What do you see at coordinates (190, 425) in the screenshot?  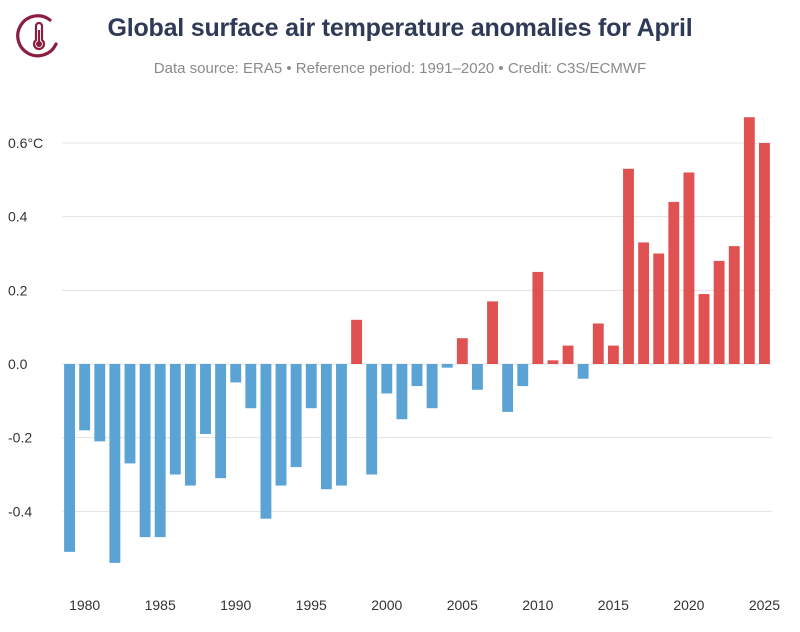 I see `bar-1987` at bounding box center [190, 425].